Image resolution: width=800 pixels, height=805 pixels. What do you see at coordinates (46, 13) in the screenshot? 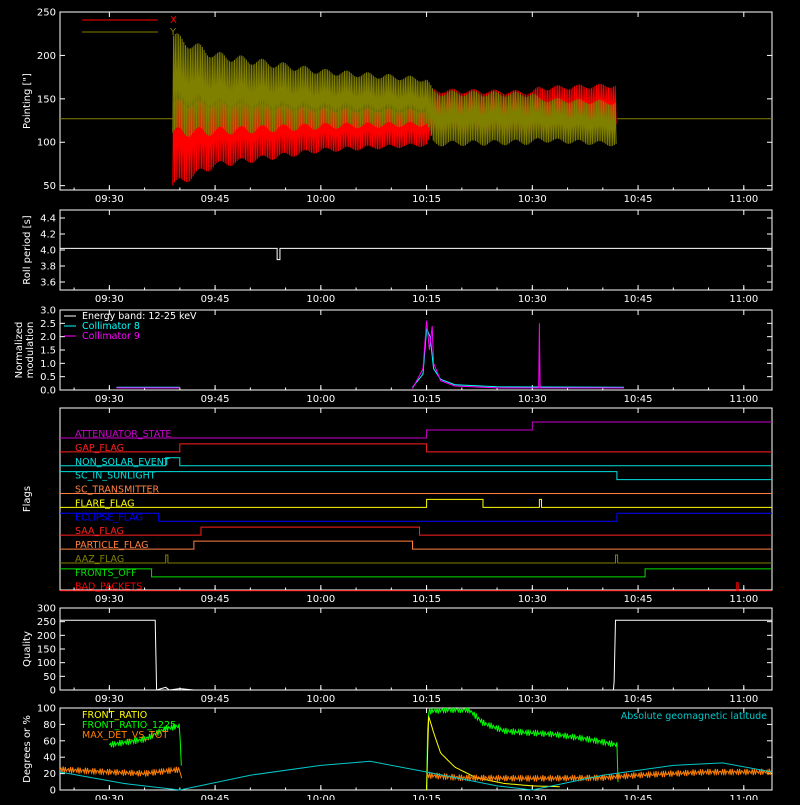
I see `pointing-y-tick-label: 250` at bounding box center [46, 13].